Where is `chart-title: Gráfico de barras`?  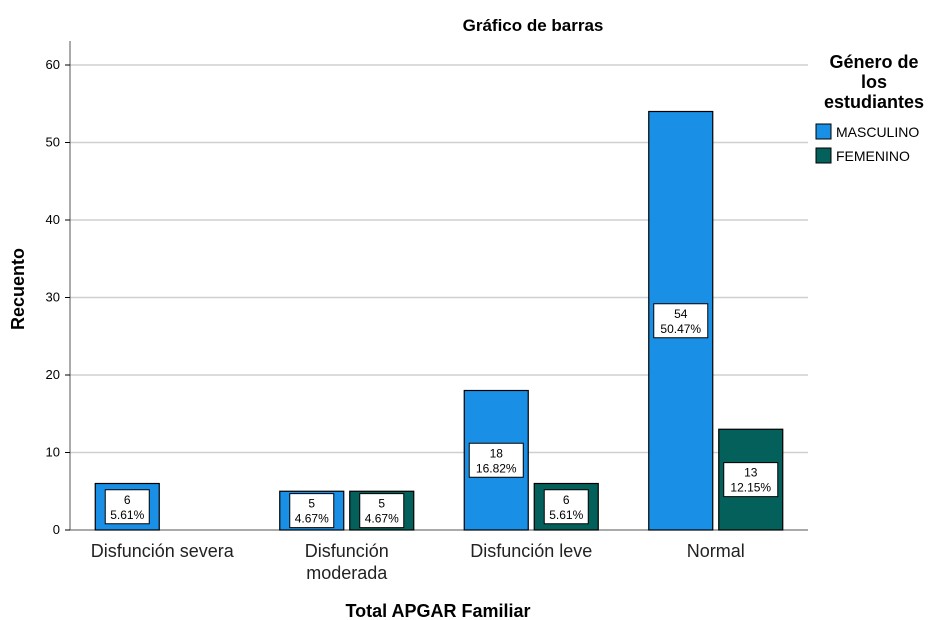
chart-title: Gráfico de barras is located at coordinates (533, 25).